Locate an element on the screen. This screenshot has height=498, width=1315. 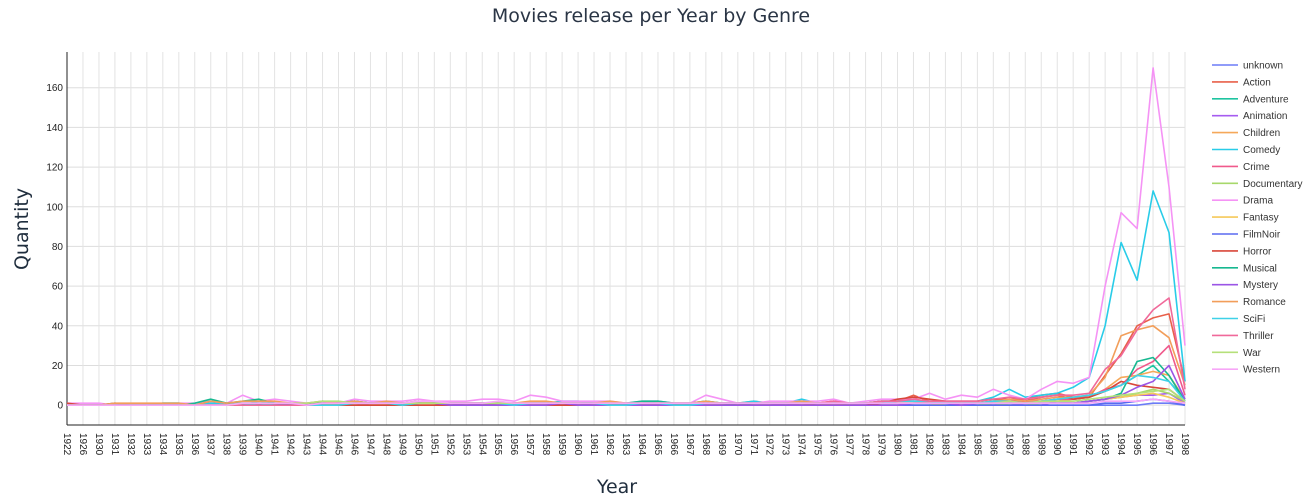
legend-label: Thriller is located at coordinates (1258, 336).